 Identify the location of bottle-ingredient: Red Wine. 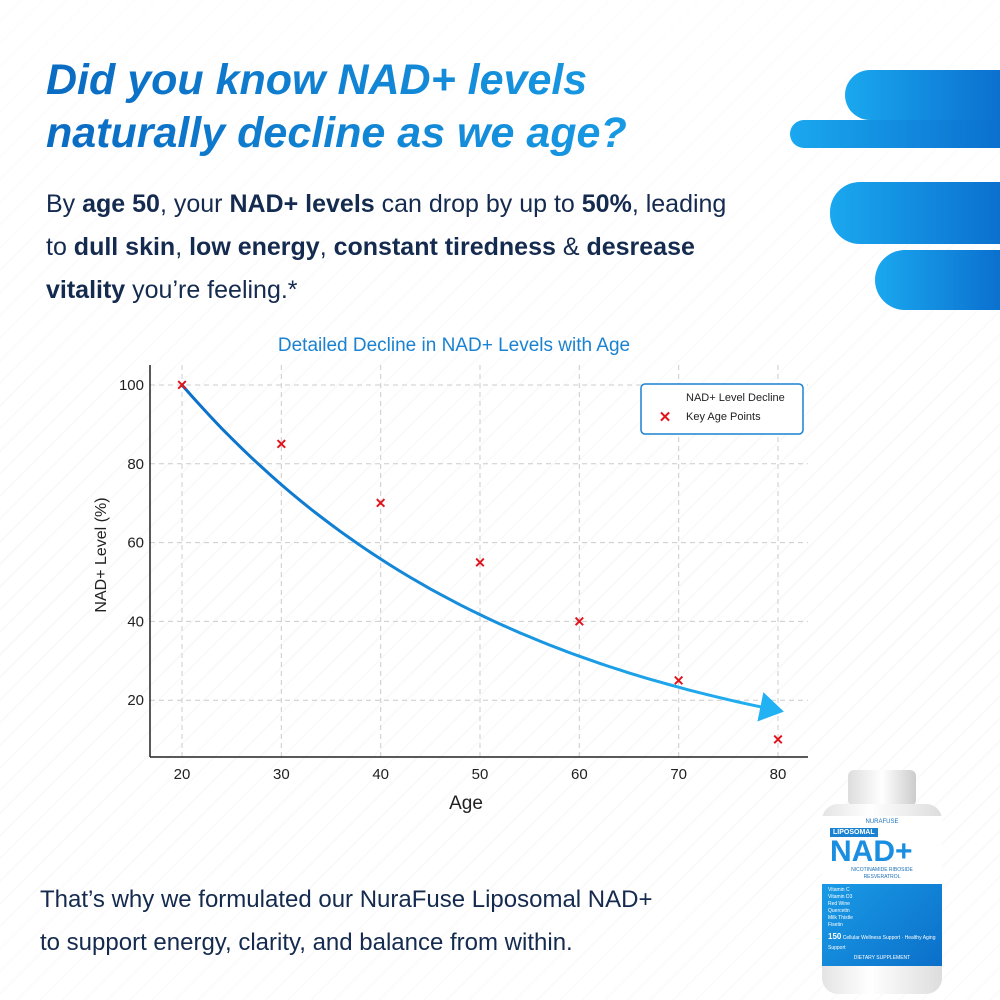
(839, 904).